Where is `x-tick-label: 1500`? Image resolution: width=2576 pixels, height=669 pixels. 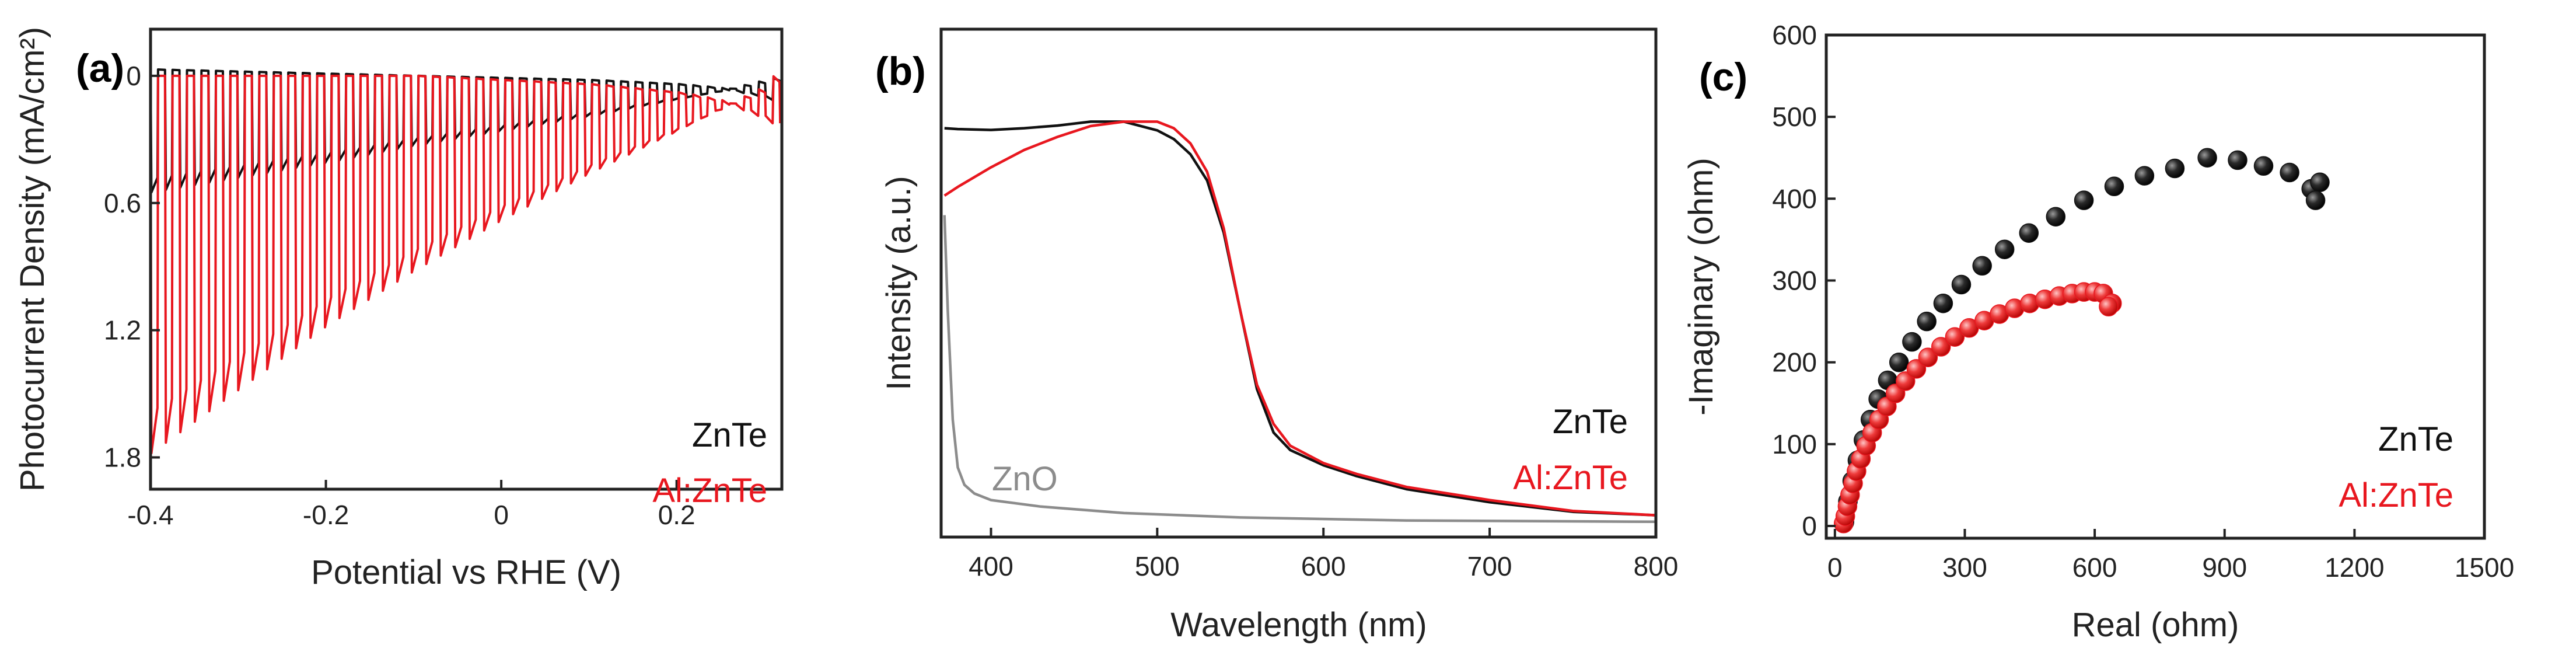 x-tick-label: 1500 is located at coordinates (2484, 567).